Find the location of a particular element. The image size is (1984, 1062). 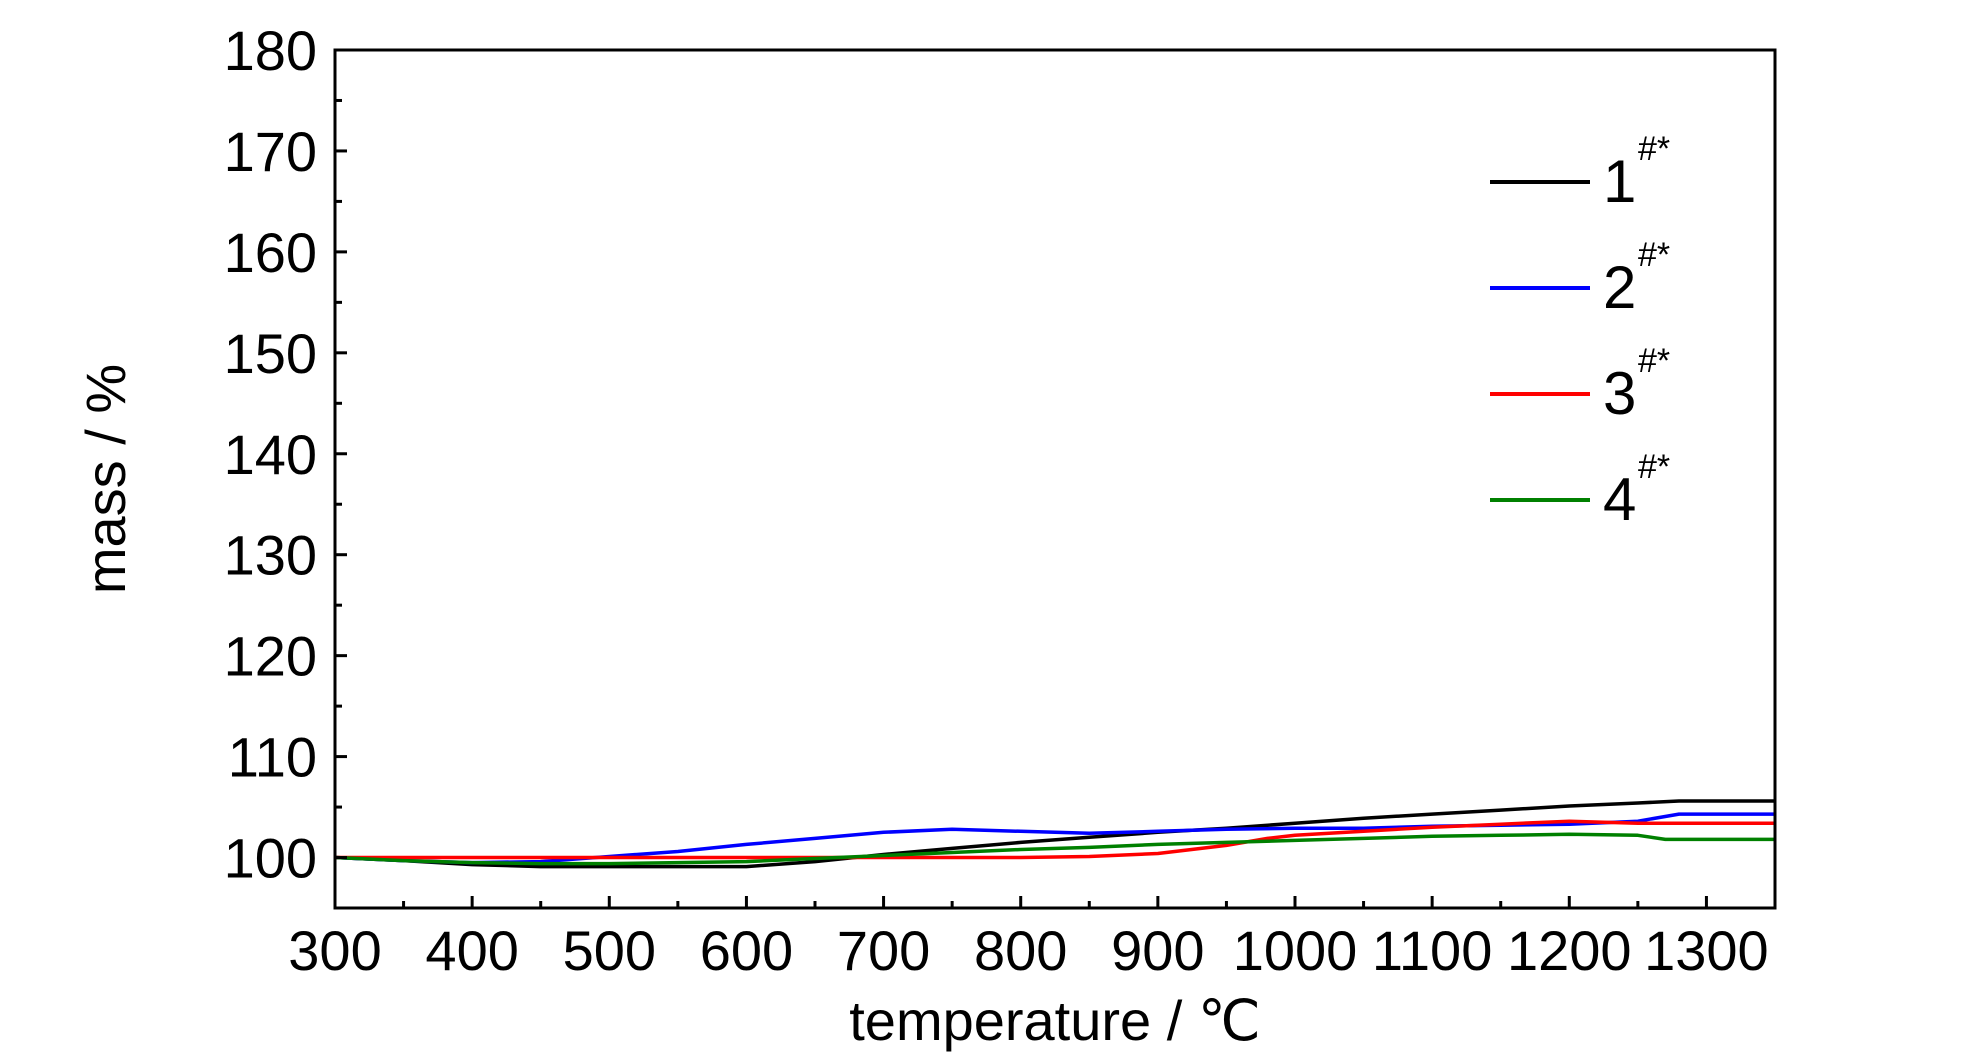

y-axis-title: mass / % is located at coordinates (105, 479).